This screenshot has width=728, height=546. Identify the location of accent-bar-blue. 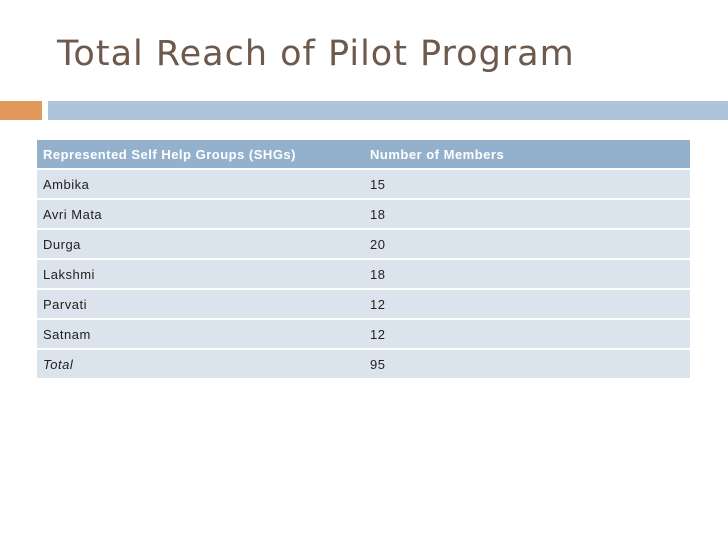
(388, 110).